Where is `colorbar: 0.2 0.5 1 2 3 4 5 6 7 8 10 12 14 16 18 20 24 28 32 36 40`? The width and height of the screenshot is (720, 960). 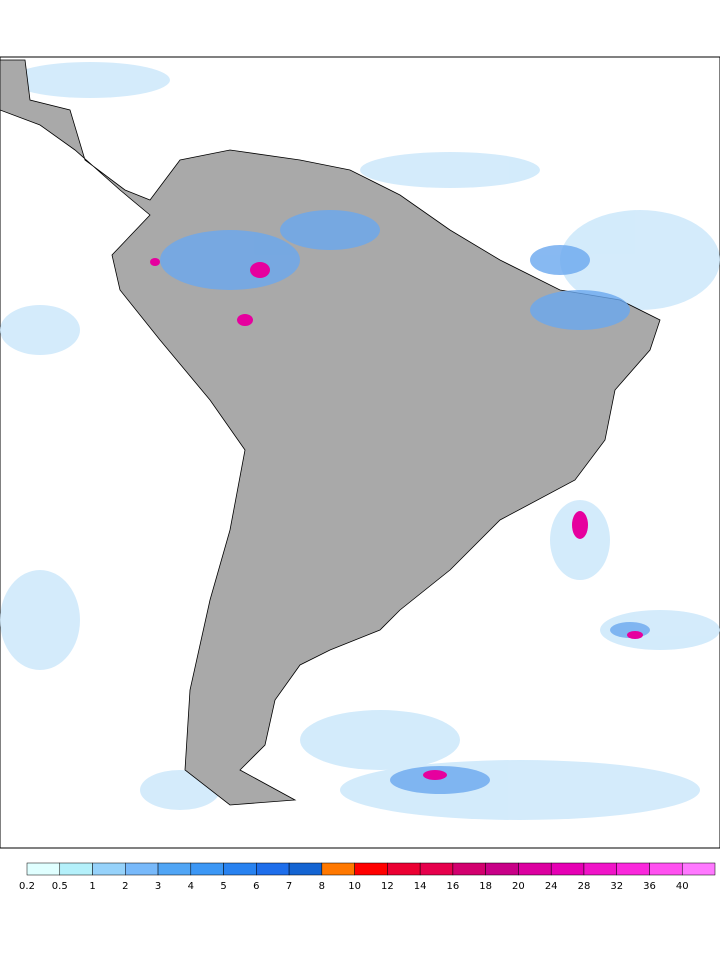
colorbar: 0.2 0.5 1 2 3 4 5 6 7 8 10 12 14 16 18 20 24 28 32 36 40 is located at coordinates (367, 877).